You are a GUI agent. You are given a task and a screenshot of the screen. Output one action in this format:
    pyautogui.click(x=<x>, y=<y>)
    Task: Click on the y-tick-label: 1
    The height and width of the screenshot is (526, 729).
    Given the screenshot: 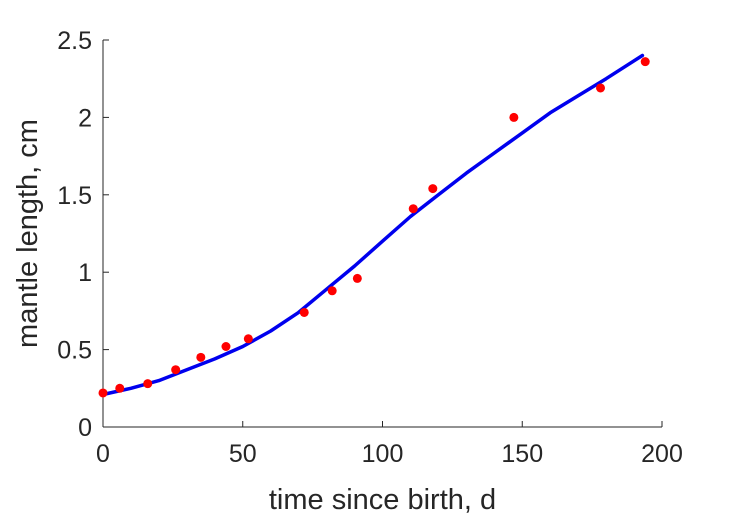 What is the action you would take?
    pyautogui.click(x=85, y=273)
    